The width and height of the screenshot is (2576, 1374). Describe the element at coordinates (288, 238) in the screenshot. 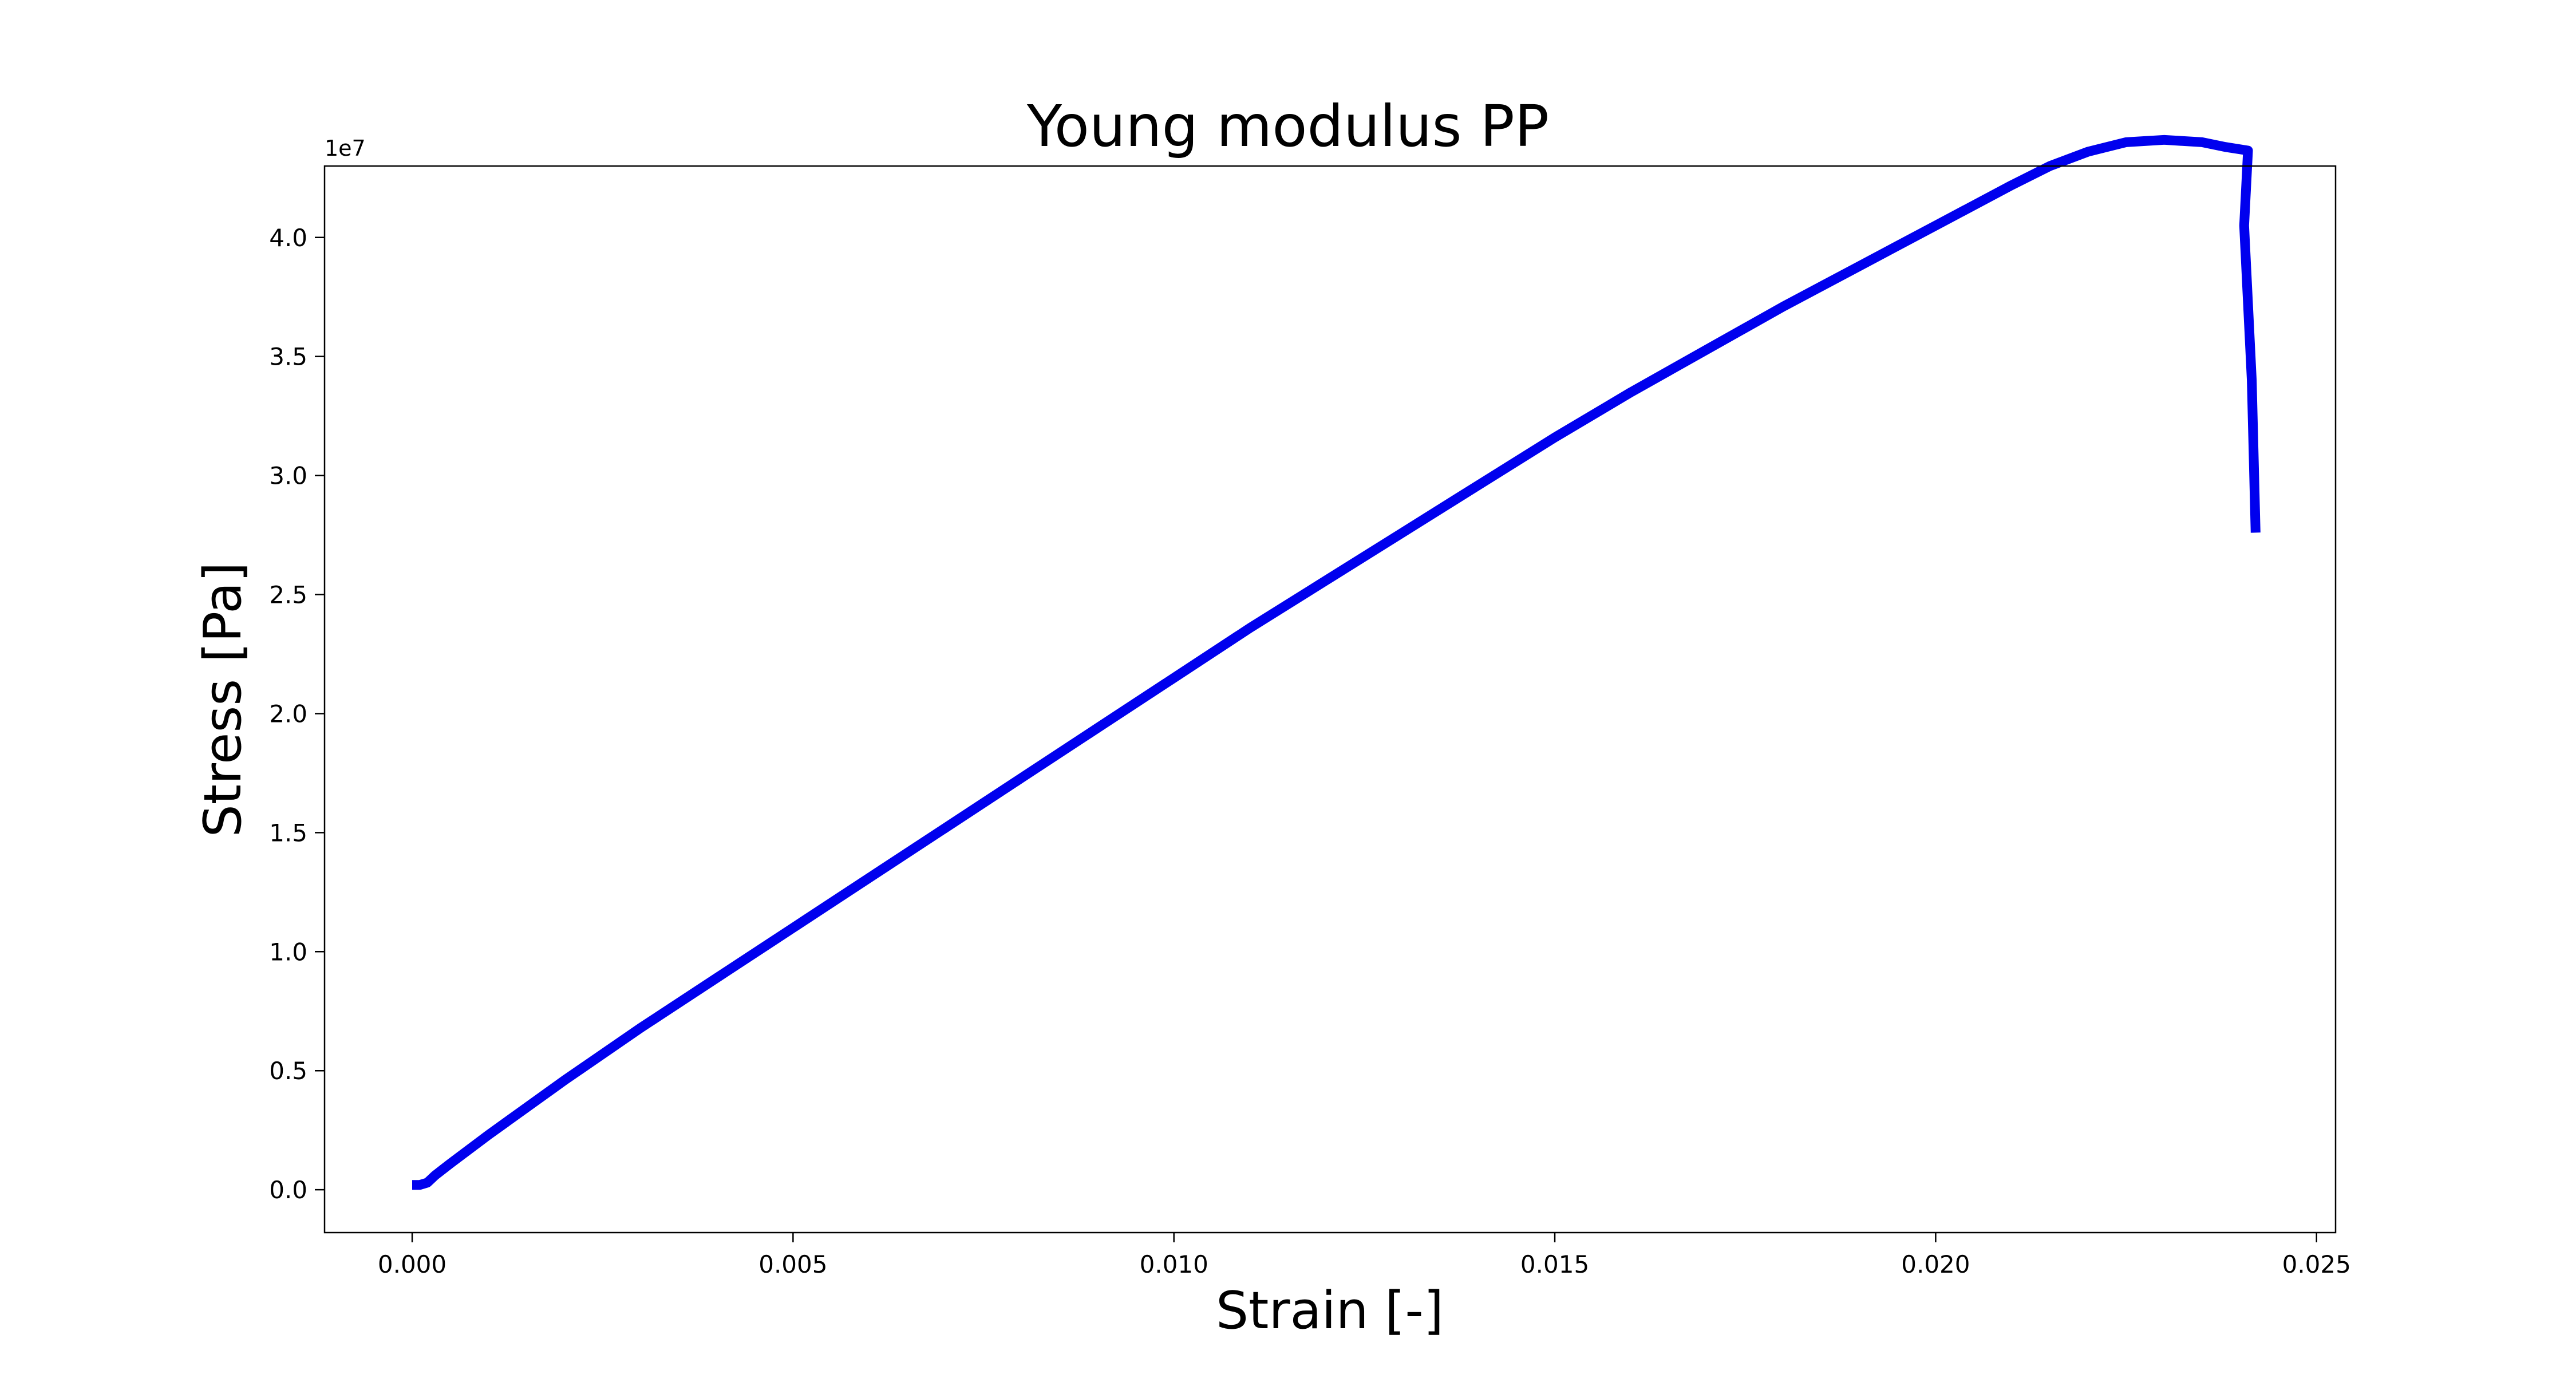

I see `y-tick-label: 4.0` at that location.